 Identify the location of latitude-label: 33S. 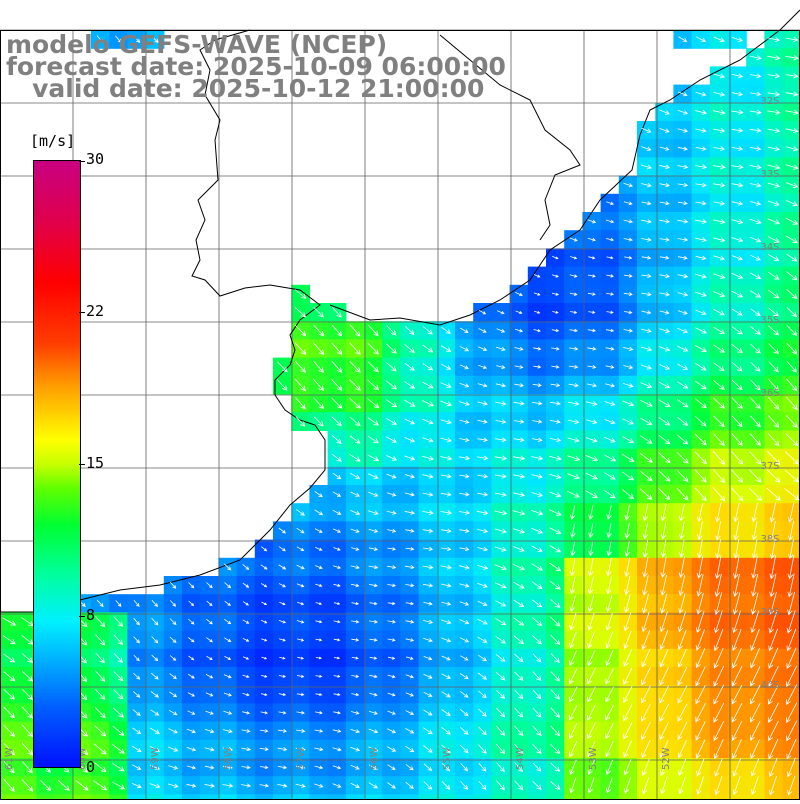
(769, 174).